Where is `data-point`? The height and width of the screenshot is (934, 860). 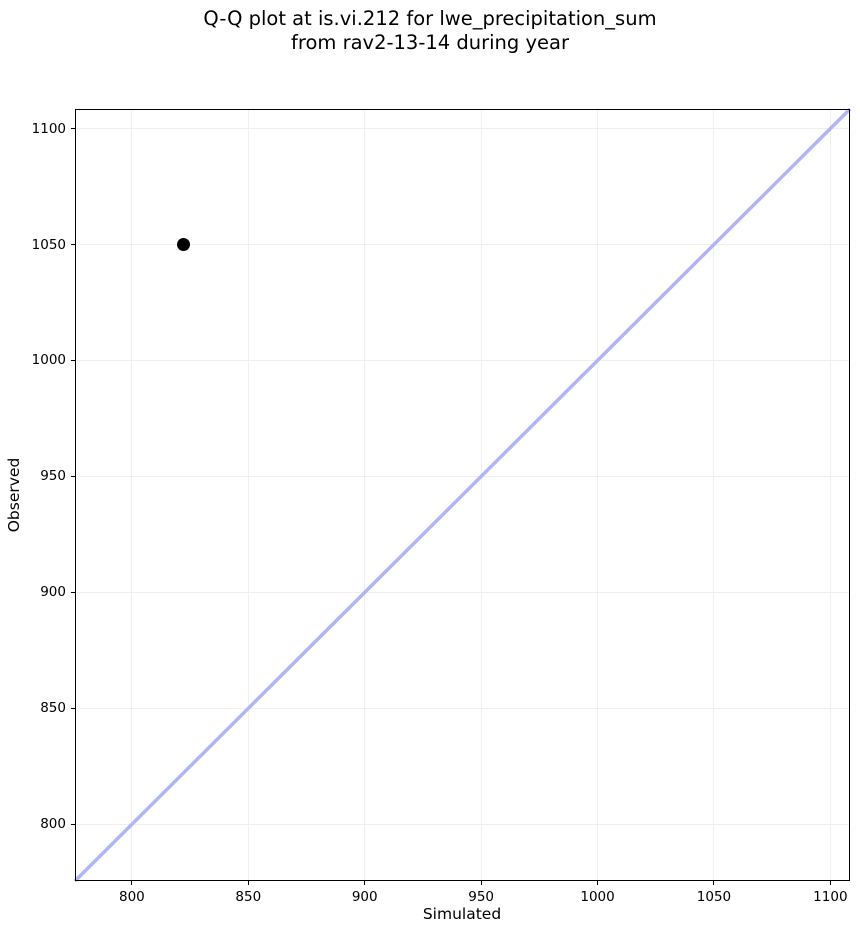 data-point is located at coordinates (183, 245).